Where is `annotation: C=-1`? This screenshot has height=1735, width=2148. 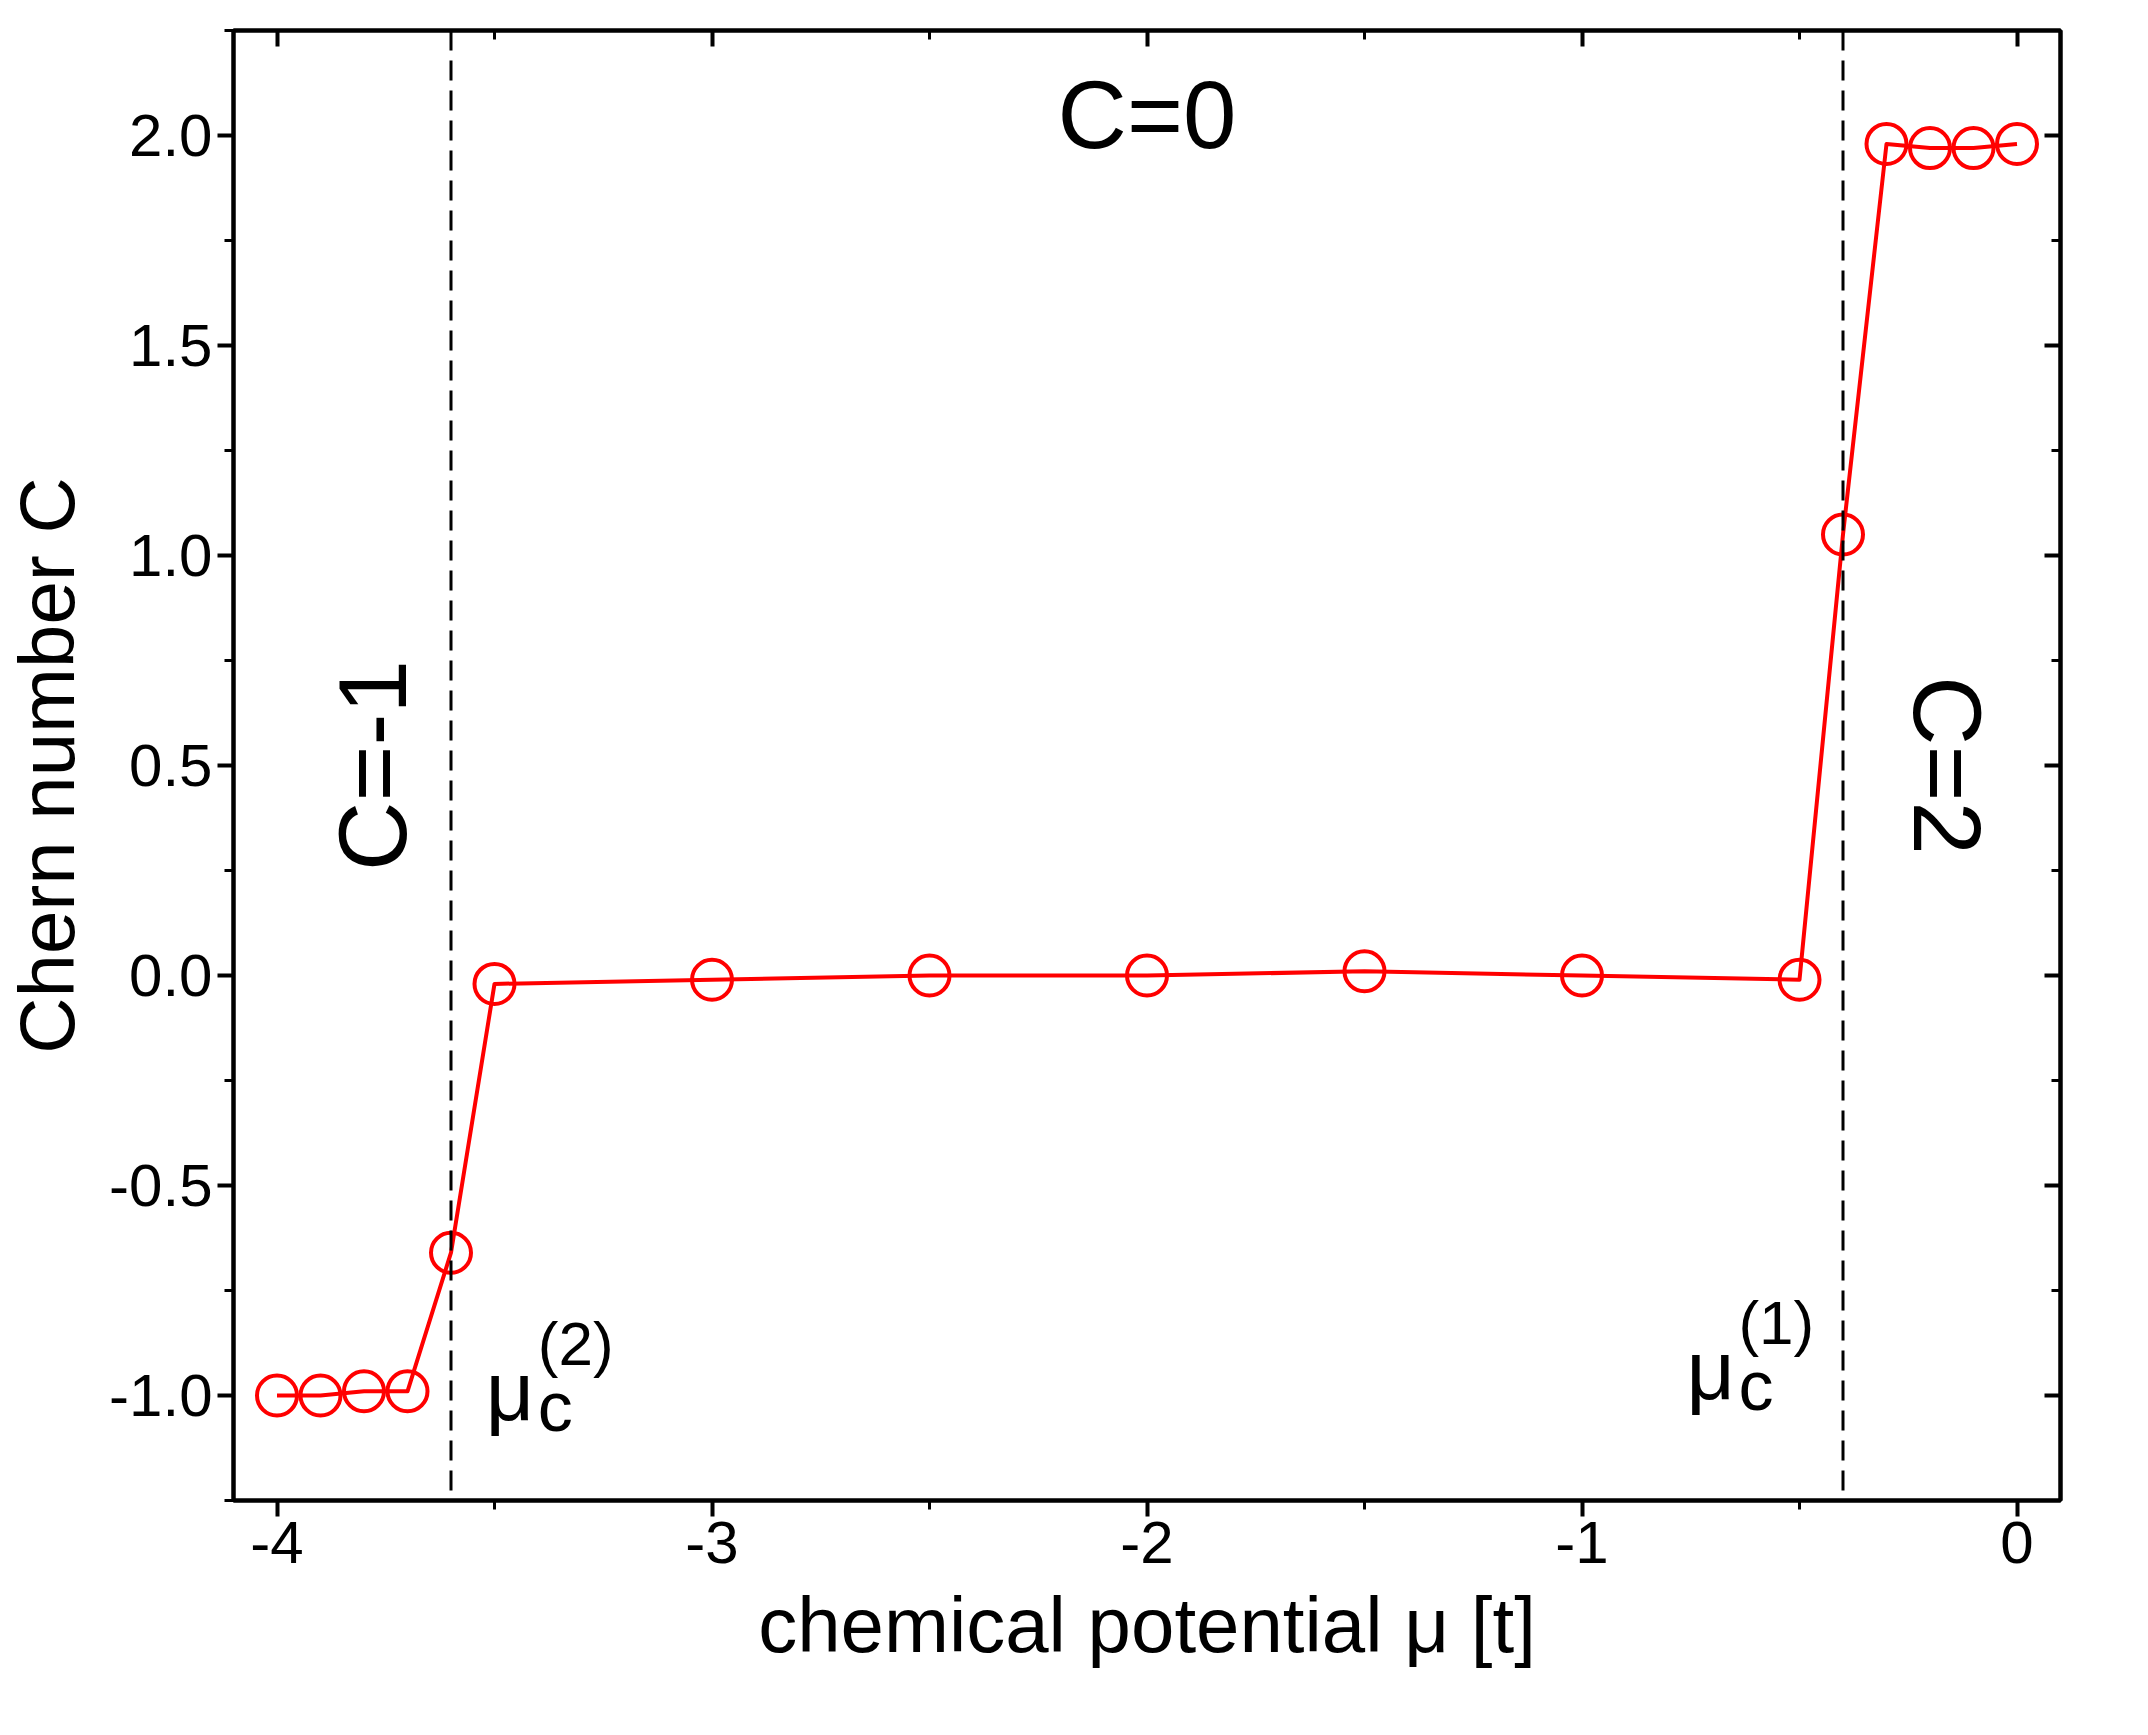
annotation: C=-1 is located at coordinates (373, 765).